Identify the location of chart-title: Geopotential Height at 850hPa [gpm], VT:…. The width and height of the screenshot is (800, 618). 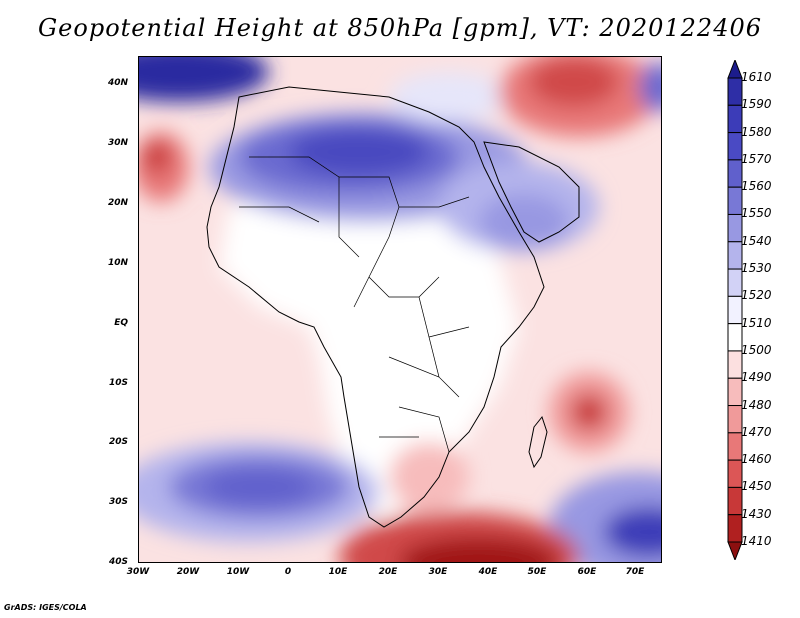
(400, 28).